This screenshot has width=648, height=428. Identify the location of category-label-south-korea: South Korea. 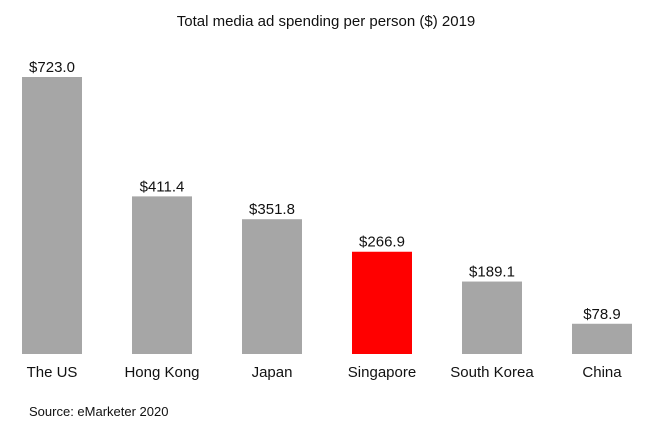
(492, 372).